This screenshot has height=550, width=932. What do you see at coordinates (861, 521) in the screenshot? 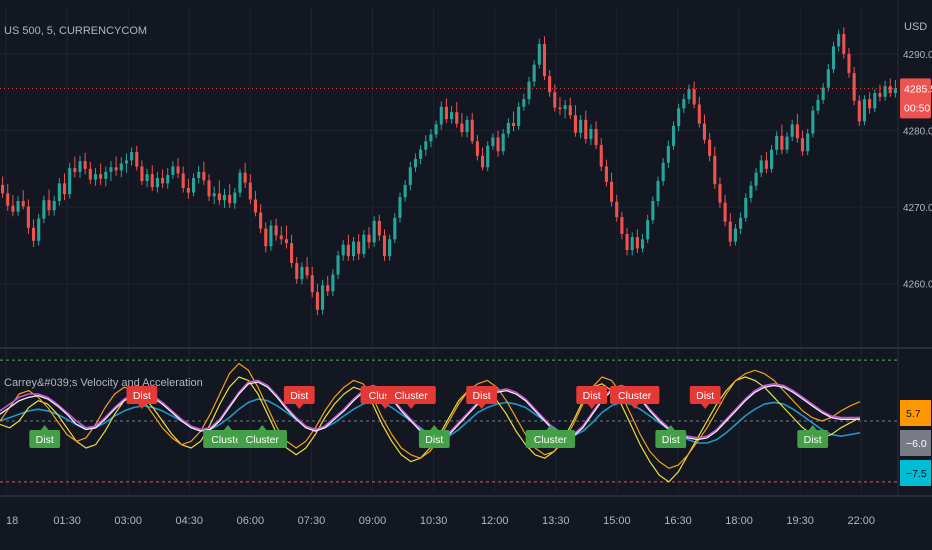
I see `time-tick-label: 22:00` at bounding box center [861, 521].